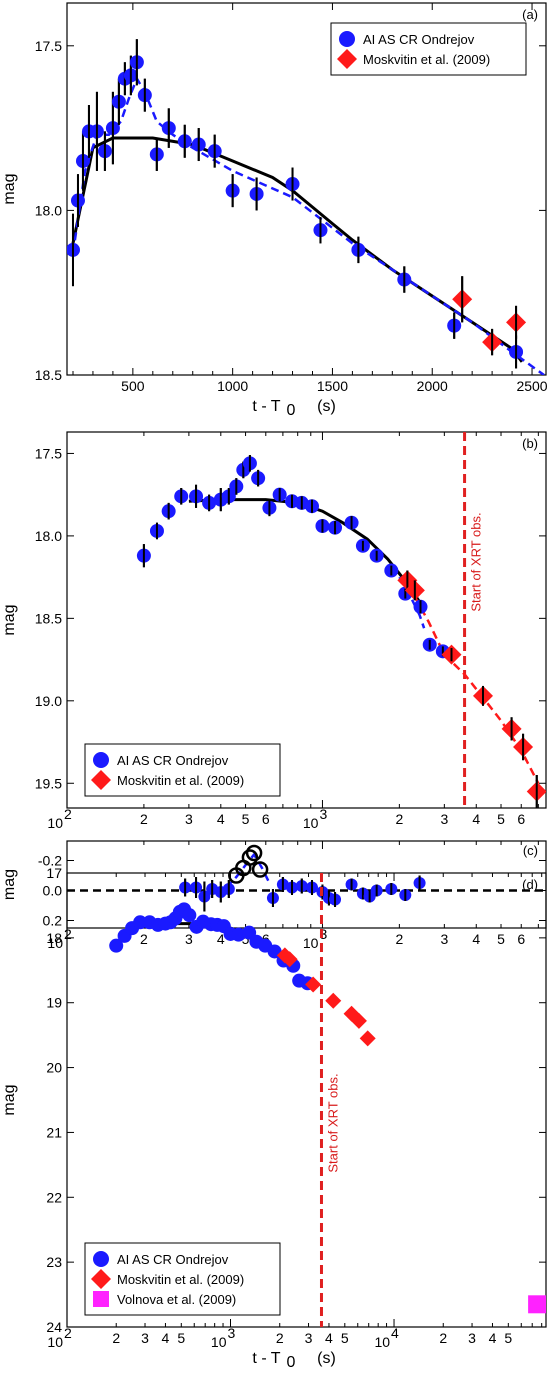 The width and height of the screenshot is (550, 1378). Describe the element at coordinates (530, 884) in the screenshot. I see `panel-label: (d)` at that location.